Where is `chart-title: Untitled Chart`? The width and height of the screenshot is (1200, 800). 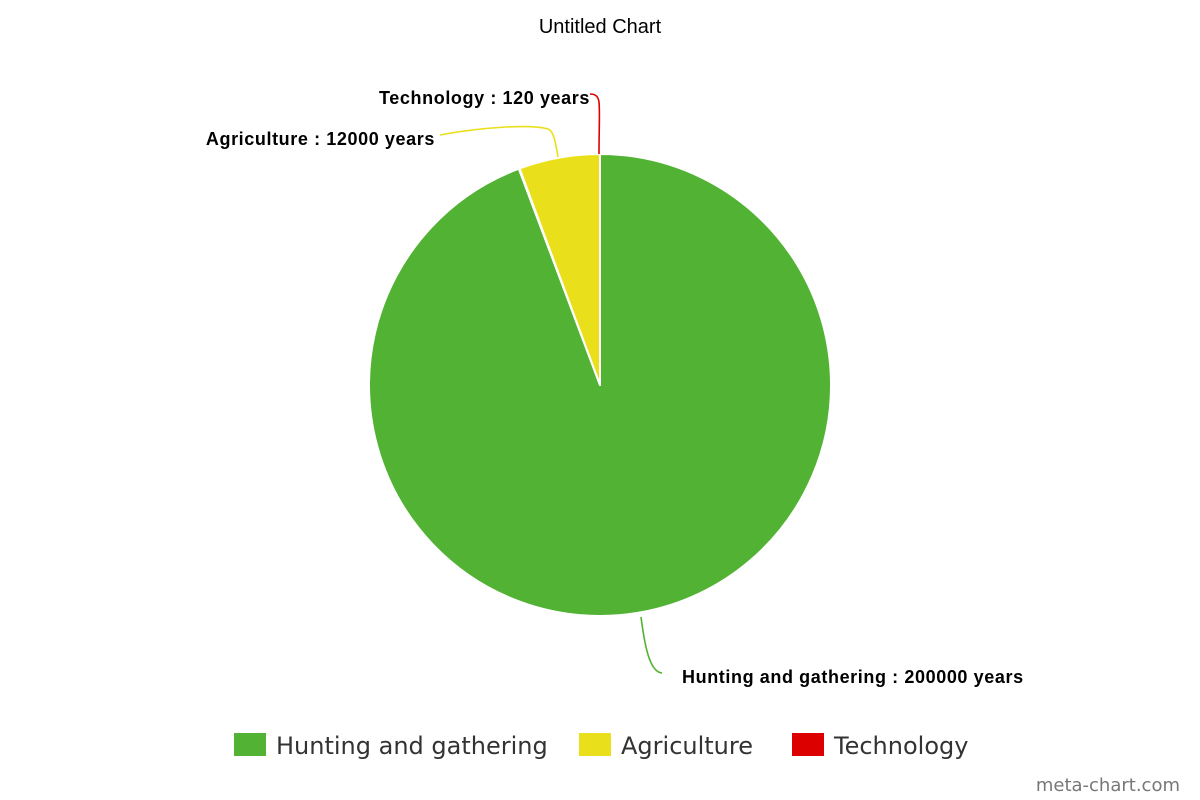 chart-title: Untitled Chart is located at coordinates (600, 27).